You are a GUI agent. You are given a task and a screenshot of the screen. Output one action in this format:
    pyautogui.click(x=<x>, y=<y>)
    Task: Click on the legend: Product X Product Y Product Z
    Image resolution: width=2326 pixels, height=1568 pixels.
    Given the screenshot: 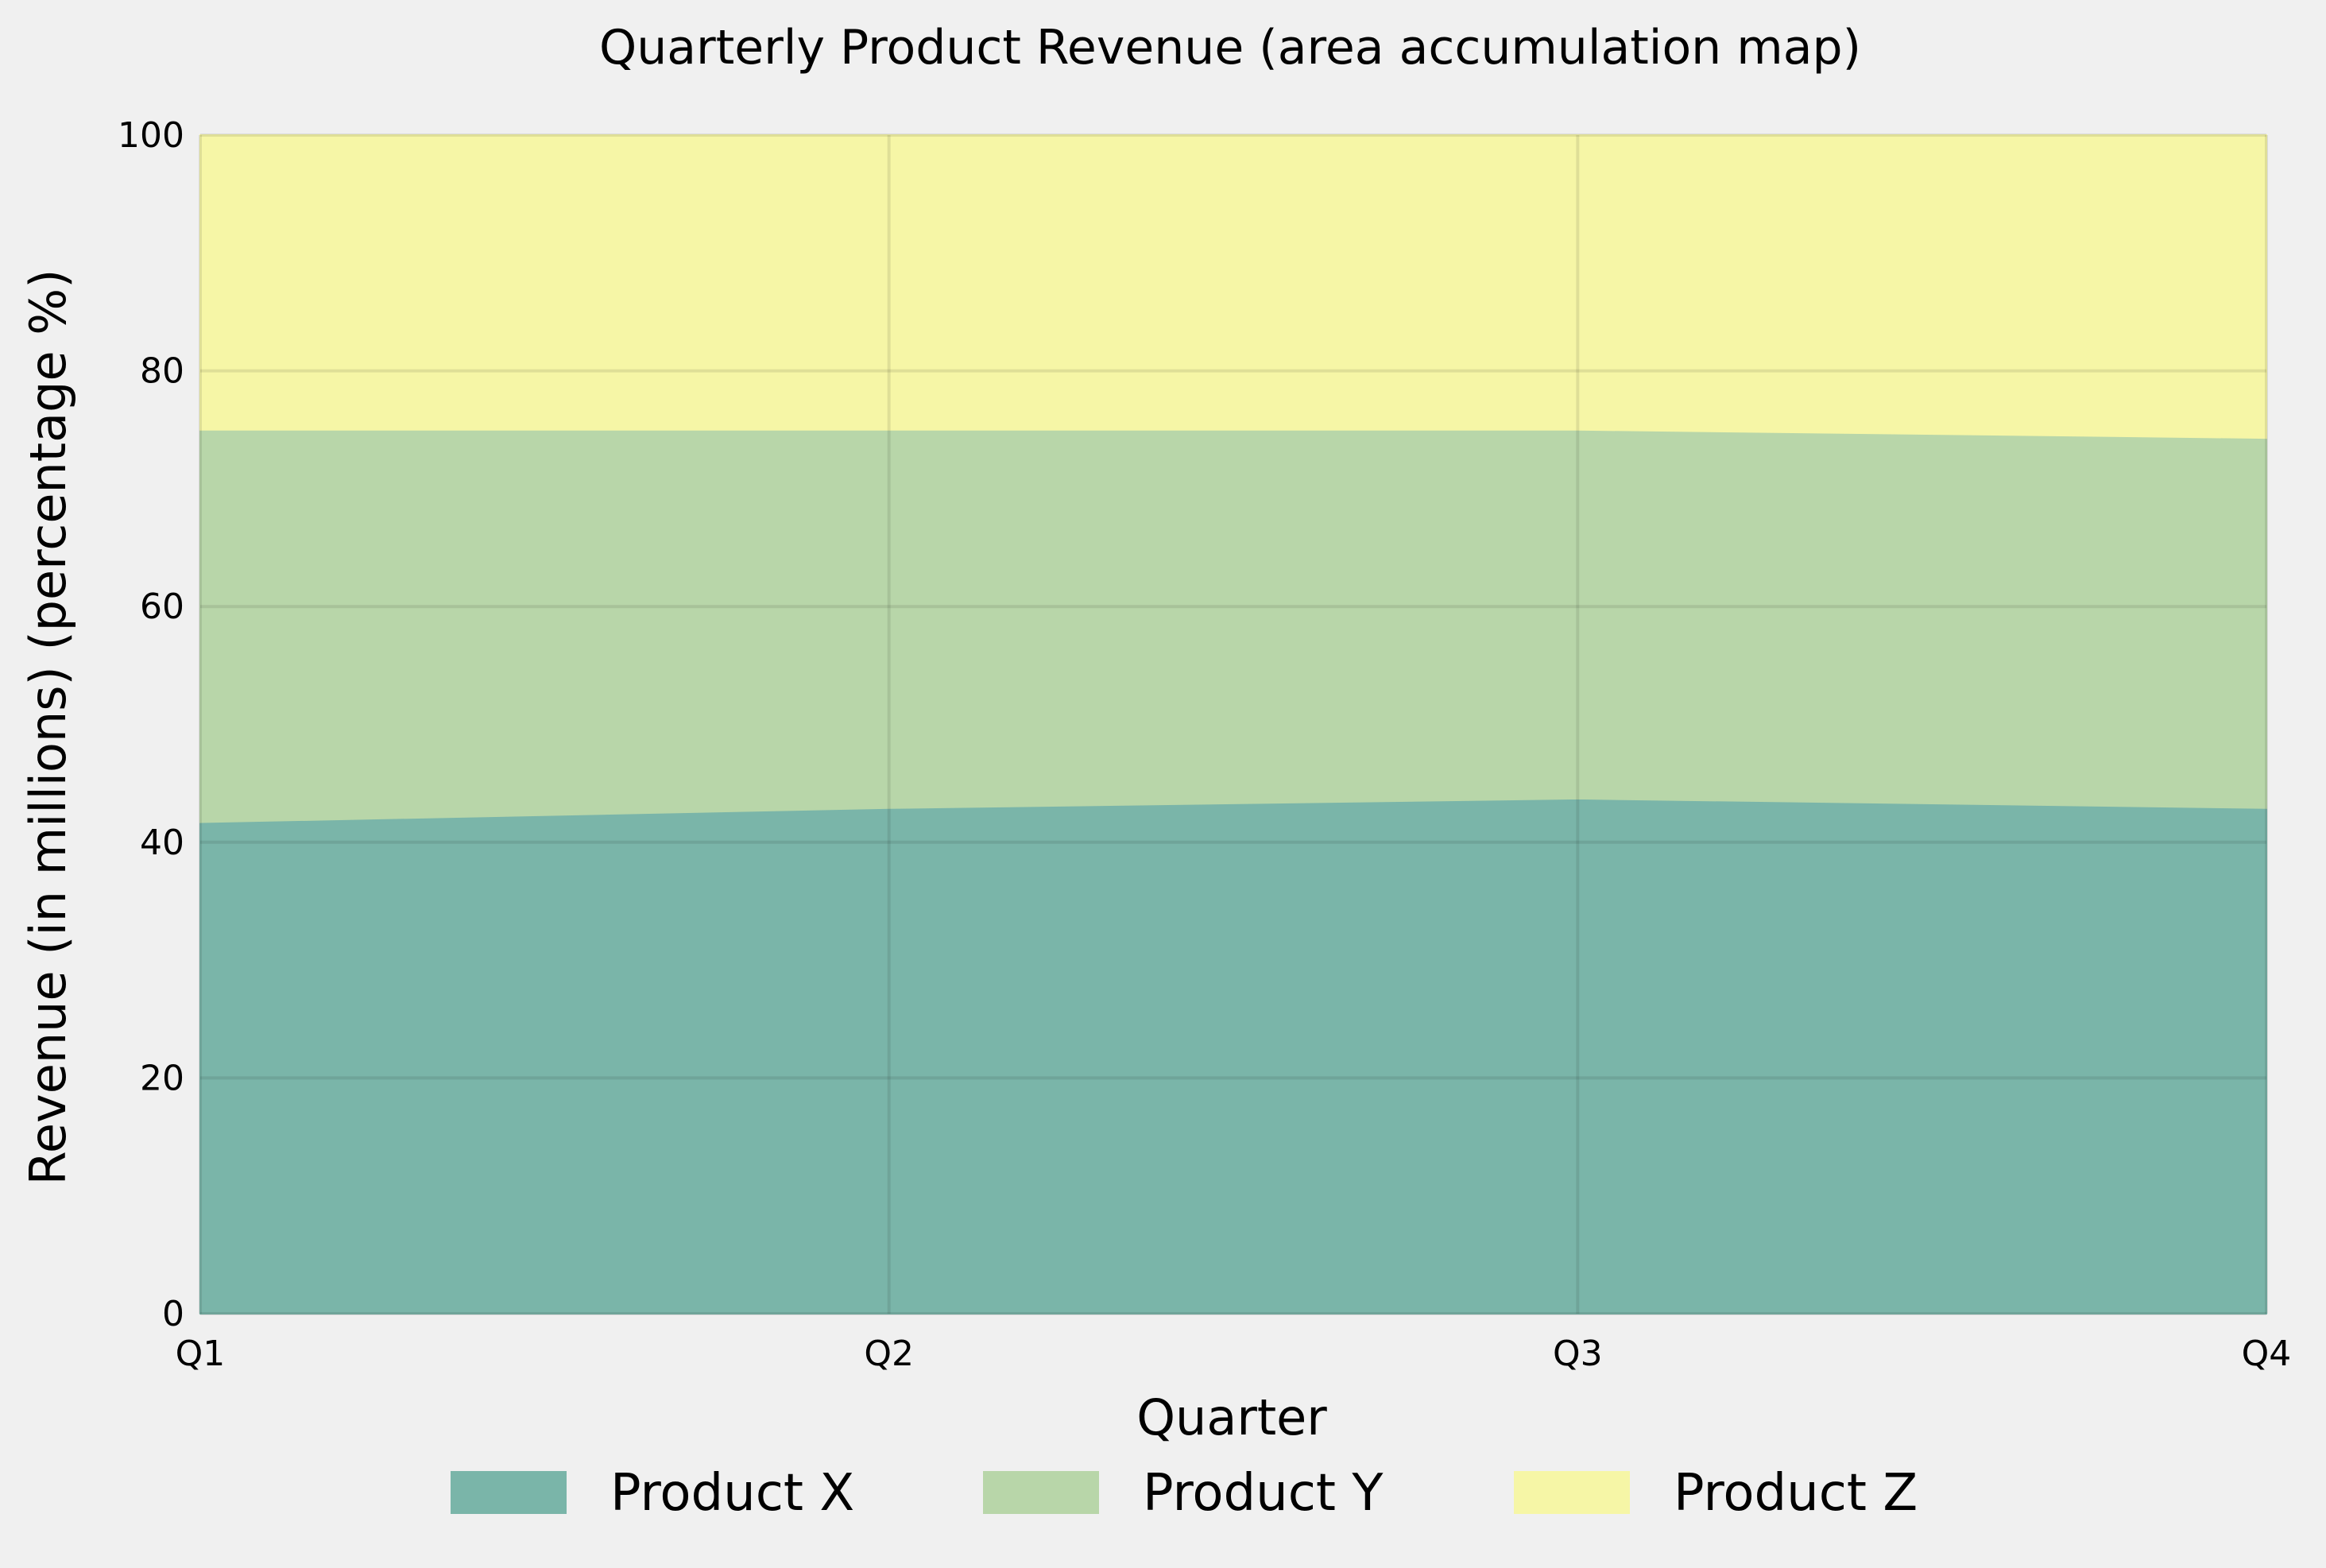 What is the action you would take?
    pyautogui.click(x=1184, y=1493)
    